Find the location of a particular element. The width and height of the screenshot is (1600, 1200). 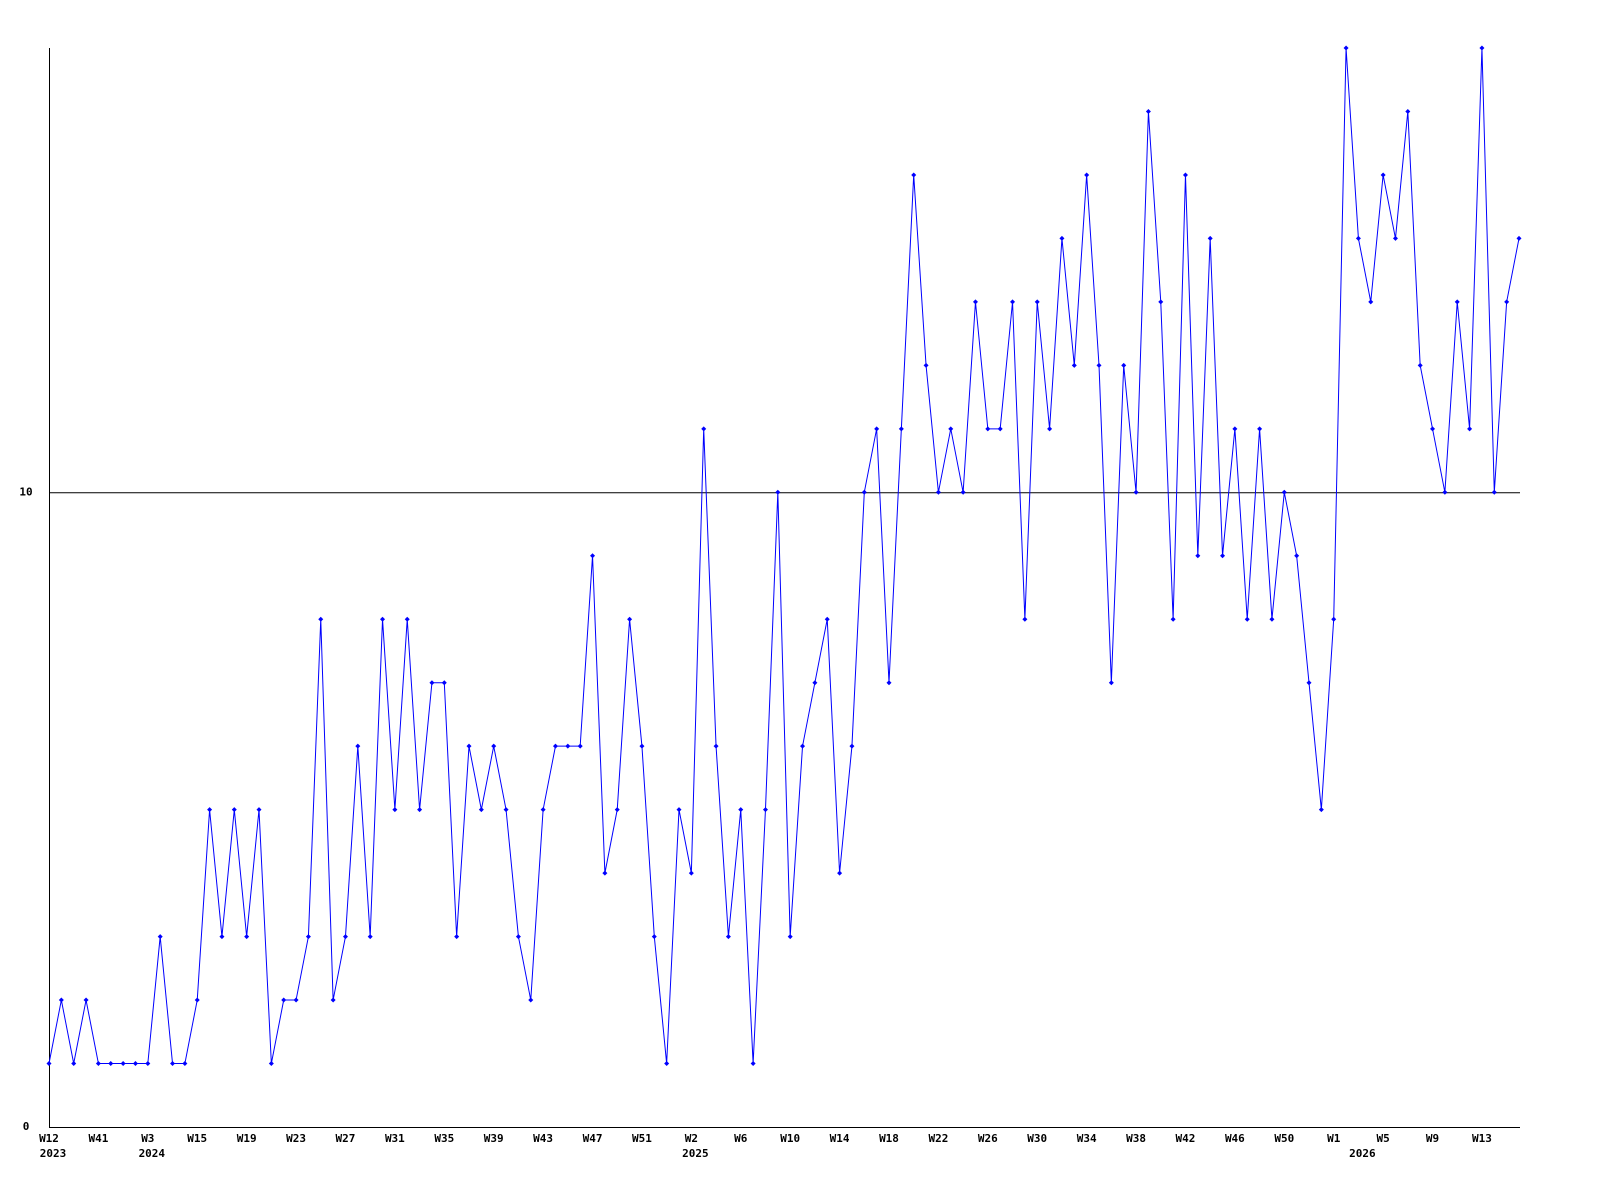

x-tick-label: W30 is located at coordinates (1037, 1138).